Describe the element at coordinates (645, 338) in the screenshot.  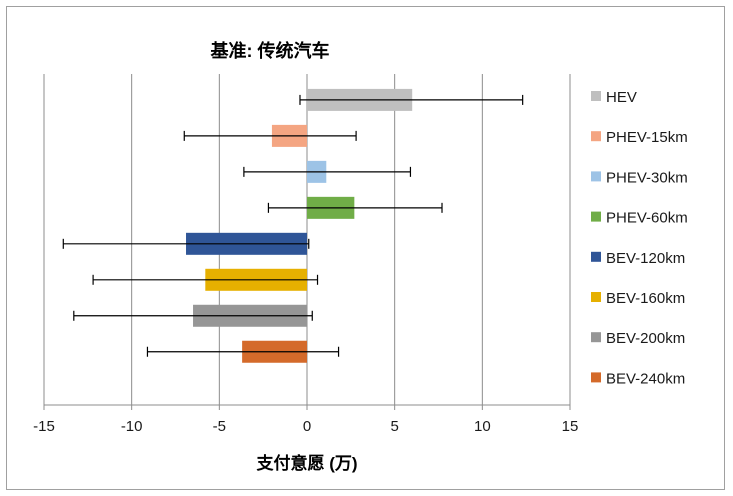
I see `legend-label: BEV-200km` at that location.